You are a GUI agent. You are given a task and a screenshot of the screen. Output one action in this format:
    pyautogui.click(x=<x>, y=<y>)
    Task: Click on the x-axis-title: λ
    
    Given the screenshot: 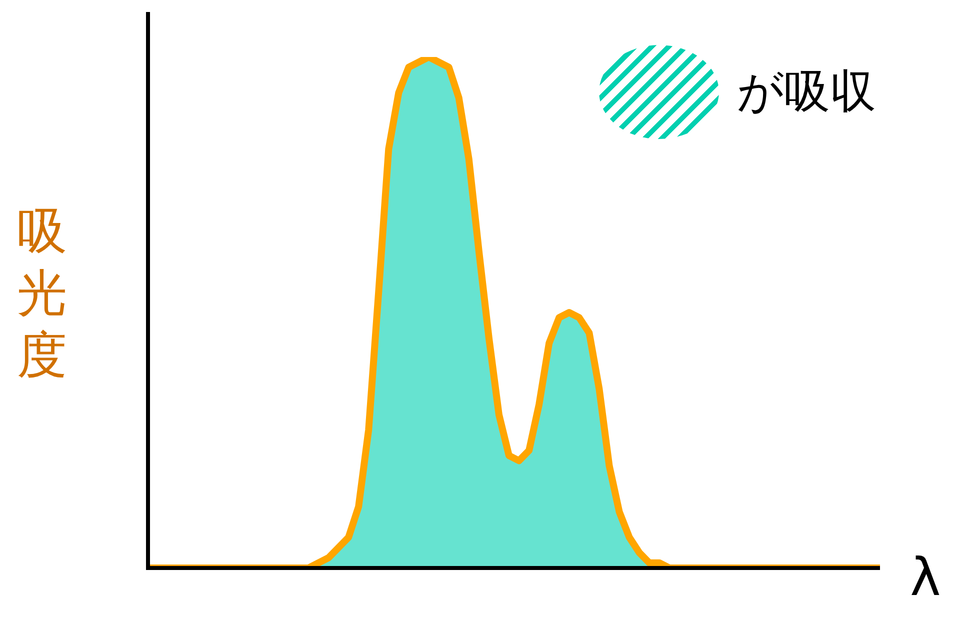 What is the action you would take?
    pyautogui.click(x=925, y=578)
    